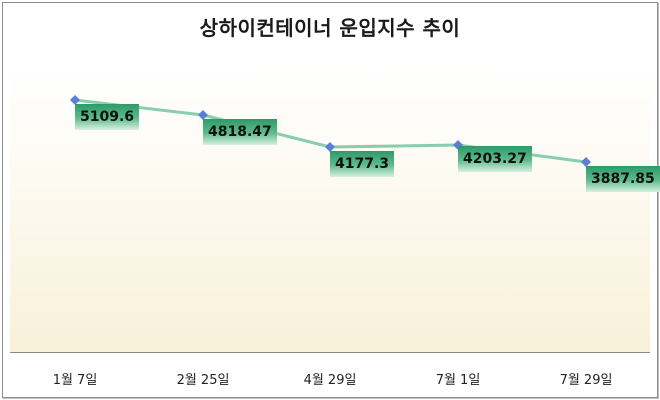  What do you see at coordinates (362, 164) in the screenshot?
I see `data-label: 4177.3` at bounding box center [362, 164].